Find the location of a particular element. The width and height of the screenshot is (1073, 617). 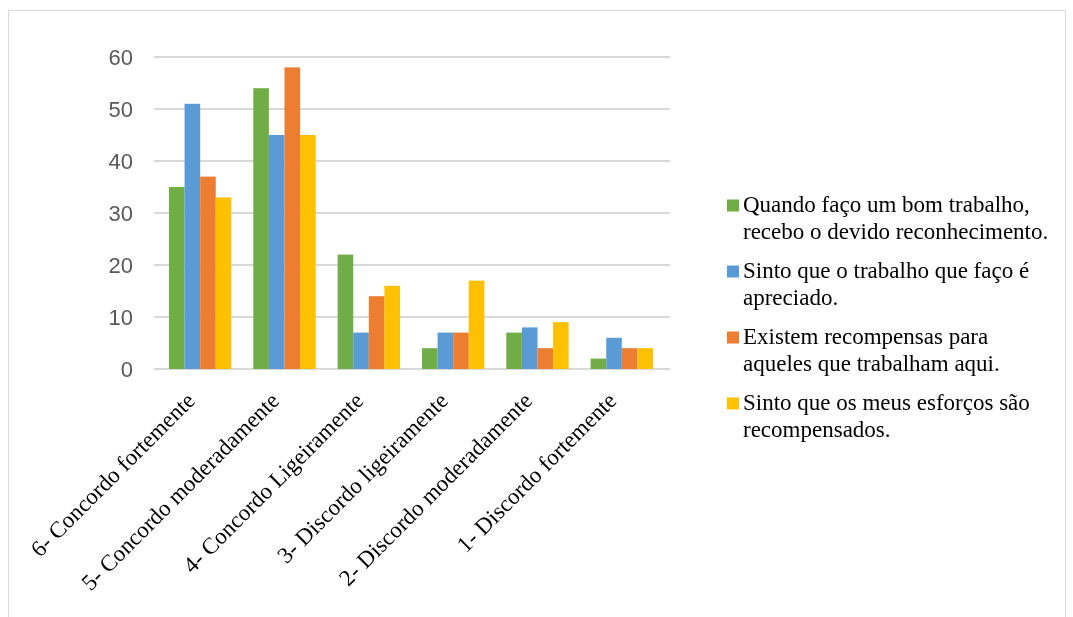

y-tick-label: 40 is located at coordinates (120, 161).